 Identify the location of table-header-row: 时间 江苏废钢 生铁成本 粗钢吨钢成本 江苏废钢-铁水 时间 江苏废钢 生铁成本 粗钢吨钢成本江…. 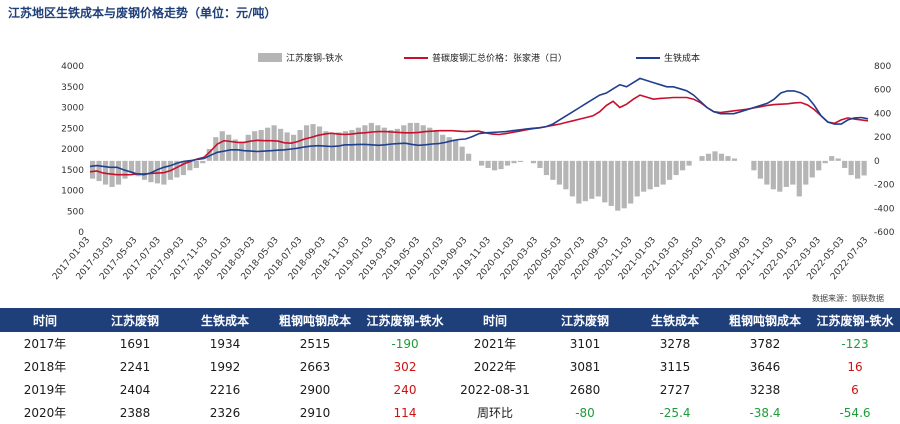
(450, 320).